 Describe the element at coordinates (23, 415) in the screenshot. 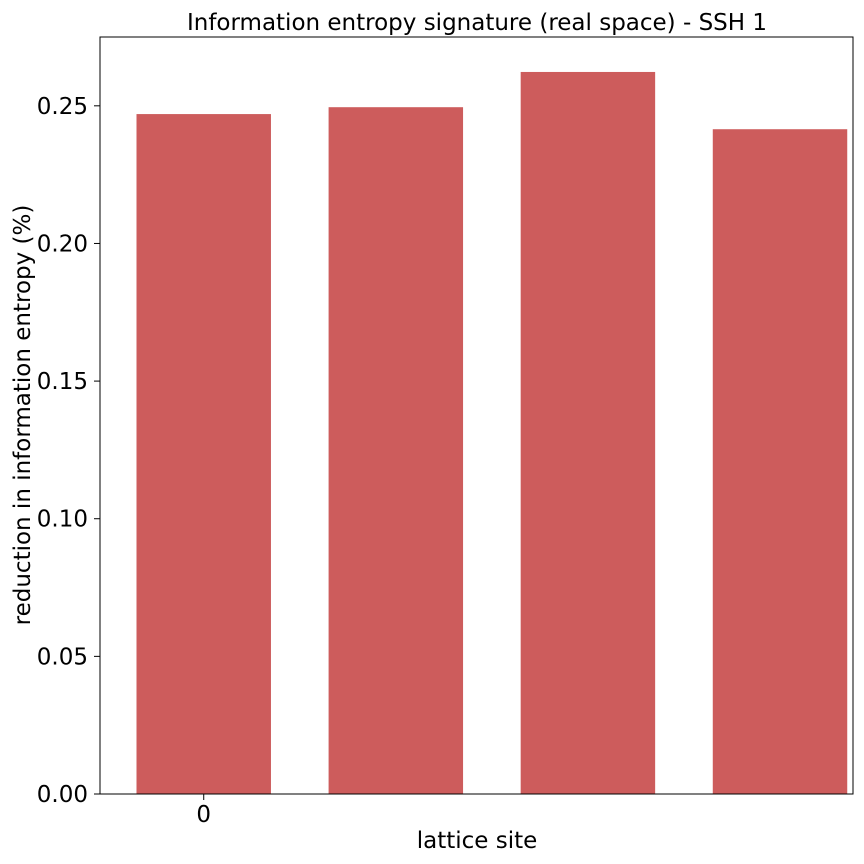

I see `y-axis-label: reduction in information entropy (%)` at that location.